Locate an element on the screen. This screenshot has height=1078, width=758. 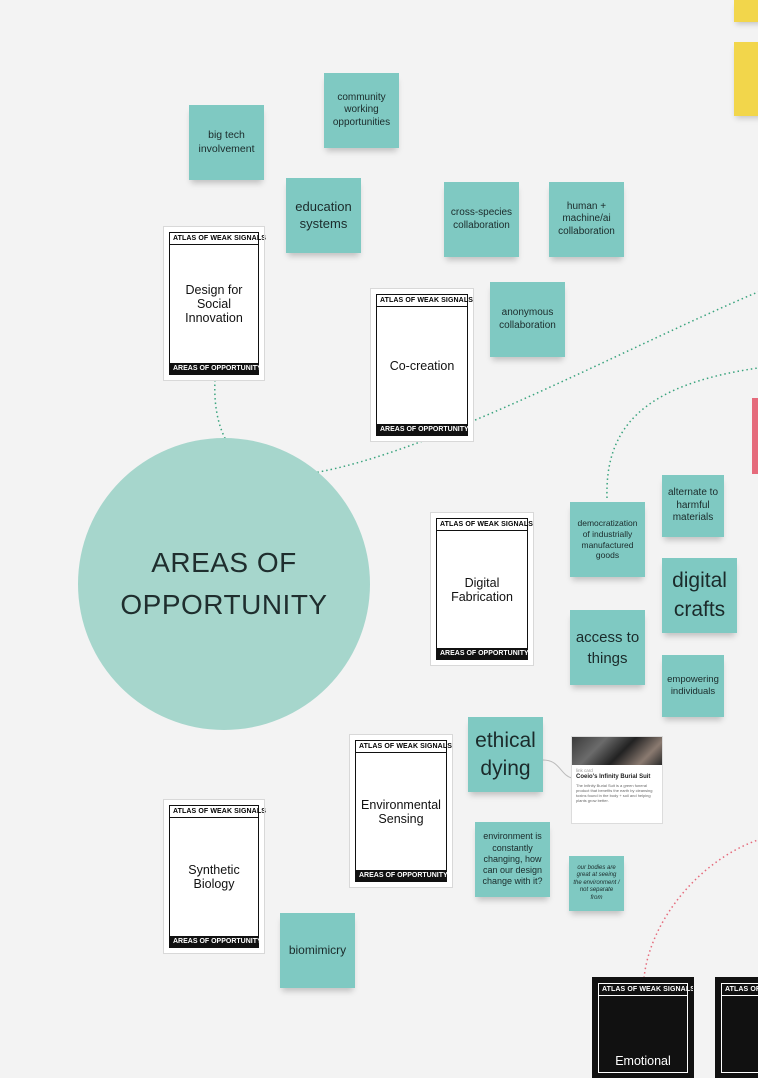
connector-ethical-to-thumb is located at coordinates (557, 769).